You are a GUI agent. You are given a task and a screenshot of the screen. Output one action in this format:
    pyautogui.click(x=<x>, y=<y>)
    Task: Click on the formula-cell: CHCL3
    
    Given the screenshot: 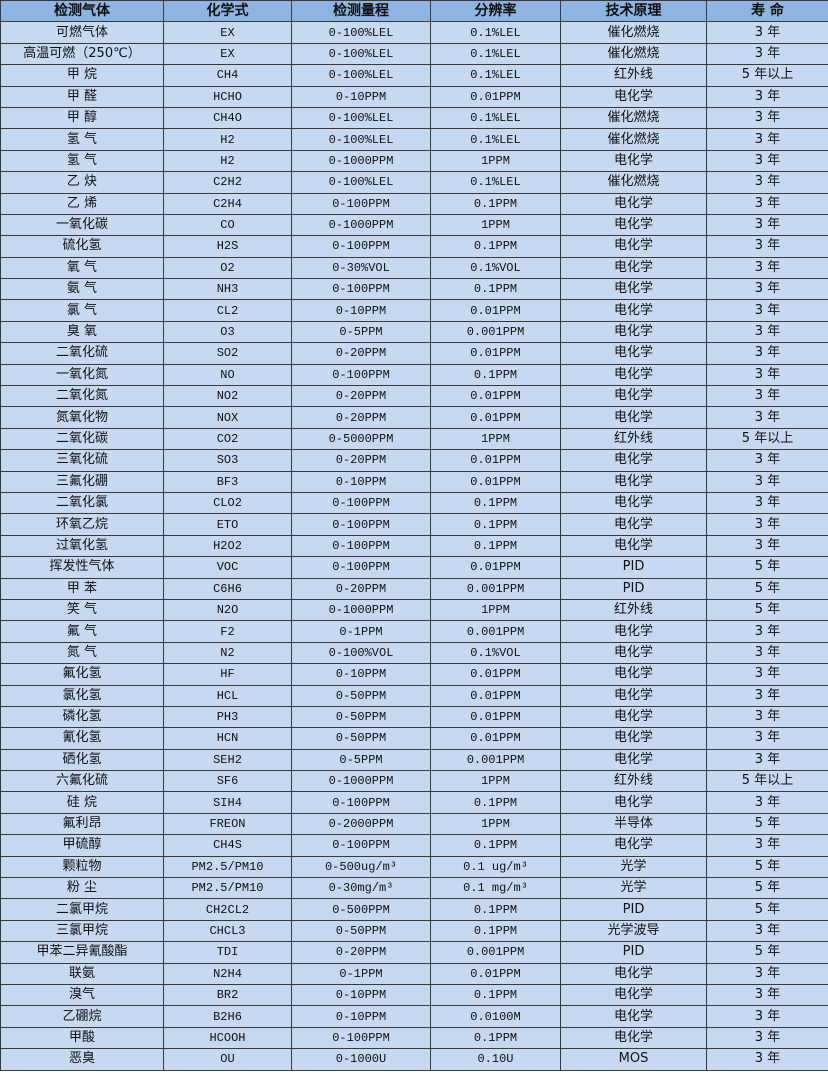 What is the action you would take?
    pyautogui.click(x=227, y=931)
    